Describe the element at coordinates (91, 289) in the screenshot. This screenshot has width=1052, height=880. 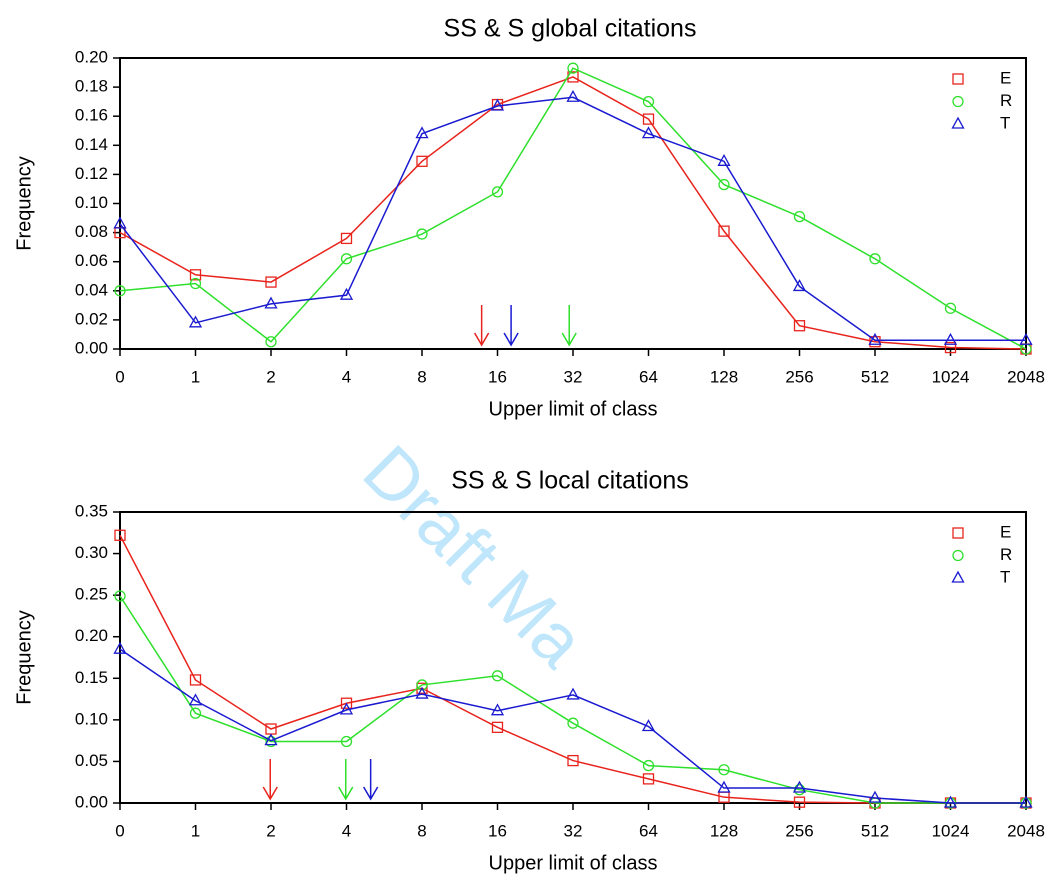
I see `y-tick-label: 0.04` at that location.